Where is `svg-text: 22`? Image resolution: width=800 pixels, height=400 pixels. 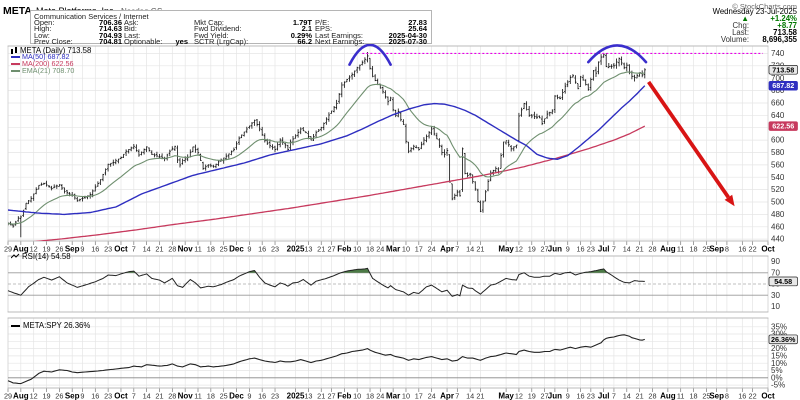 svg-text: 22 is located at coordinates (753, 249).